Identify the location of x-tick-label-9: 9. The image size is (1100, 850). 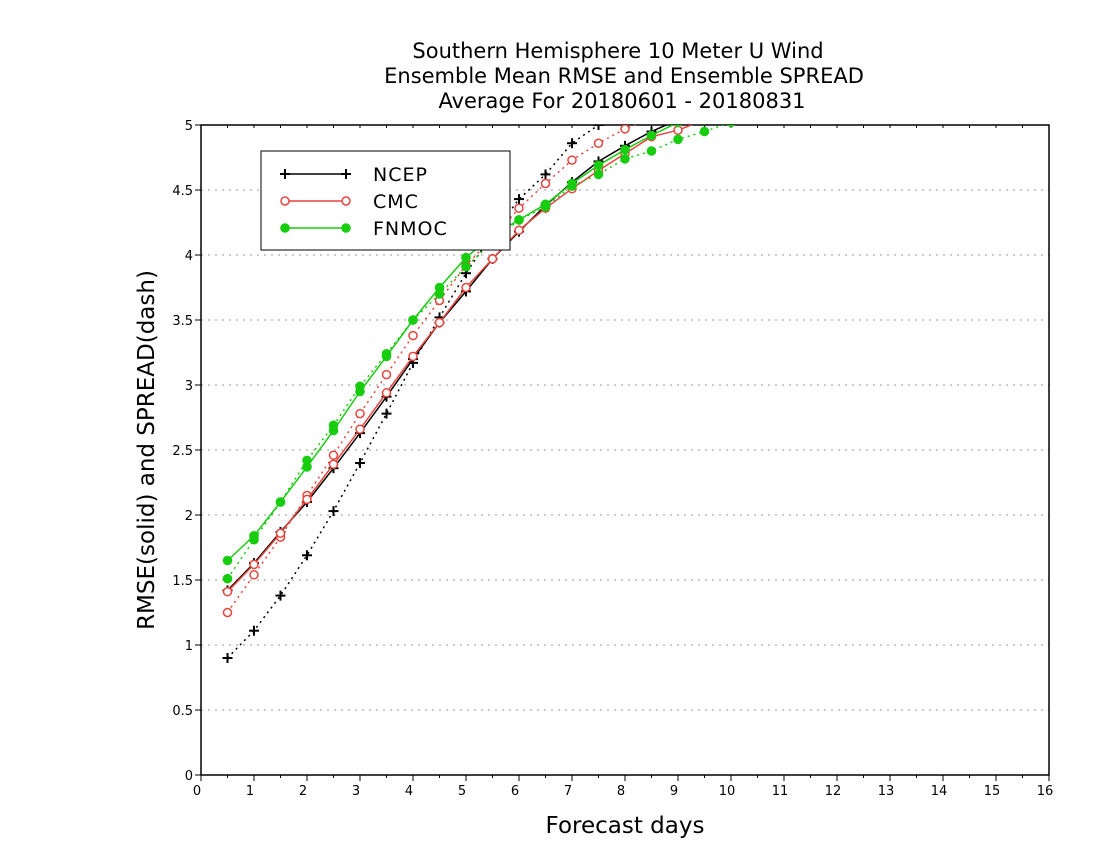
(674, 791).